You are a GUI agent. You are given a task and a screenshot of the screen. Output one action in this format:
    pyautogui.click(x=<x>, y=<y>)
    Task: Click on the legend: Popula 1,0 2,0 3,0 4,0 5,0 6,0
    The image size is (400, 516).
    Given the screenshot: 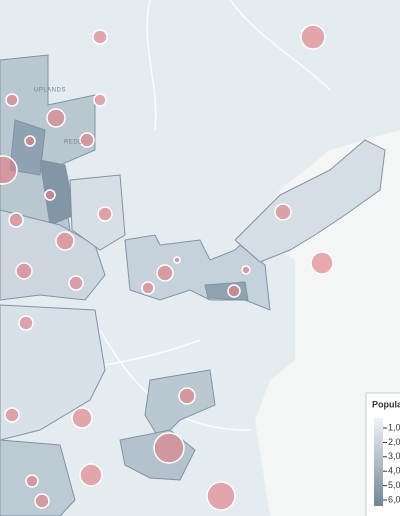 What is the action you would take?
    pyautogui.click(x=382, y=454)
    